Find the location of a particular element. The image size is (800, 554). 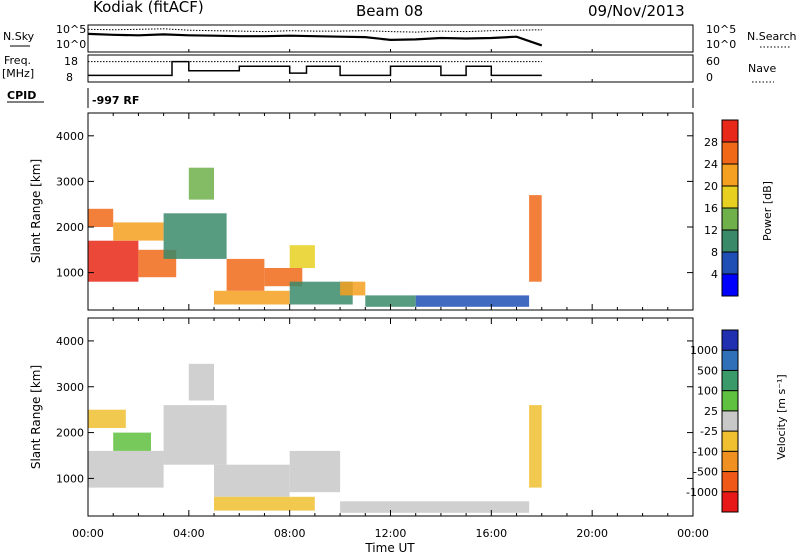

date-label: 09/Nov/2013 is located at coordinates (636, 11).